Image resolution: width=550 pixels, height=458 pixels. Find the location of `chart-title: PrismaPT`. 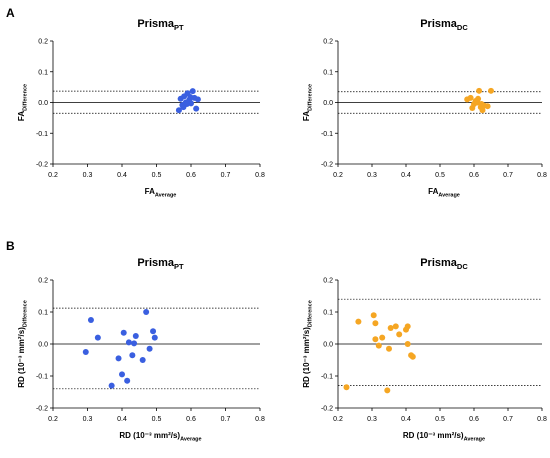

chart-title: PrismaPT is located at coordinates (160, 264).